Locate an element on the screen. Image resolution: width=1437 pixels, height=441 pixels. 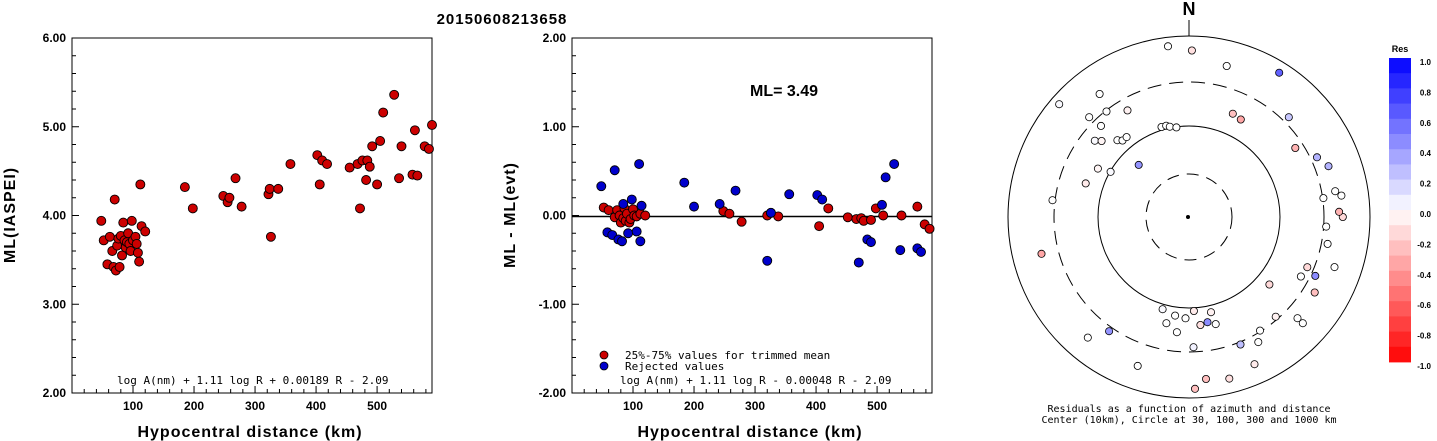
ring-30km is located at coordinates (1189, 217).